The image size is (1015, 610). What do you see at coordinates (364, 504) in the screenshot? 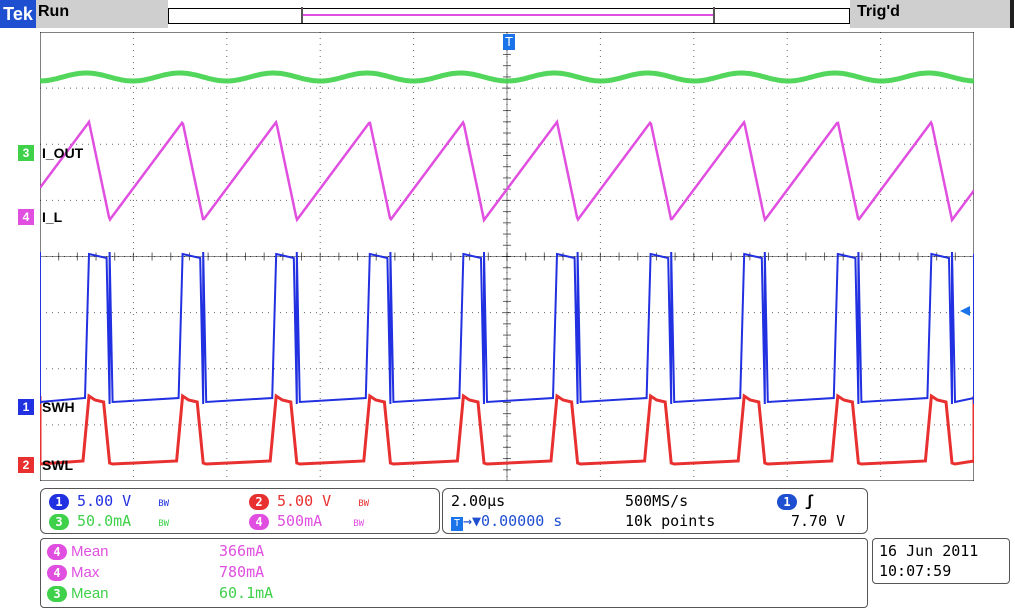
I see `ch2-bw-limit: BW` at bounding box center [364, 504].